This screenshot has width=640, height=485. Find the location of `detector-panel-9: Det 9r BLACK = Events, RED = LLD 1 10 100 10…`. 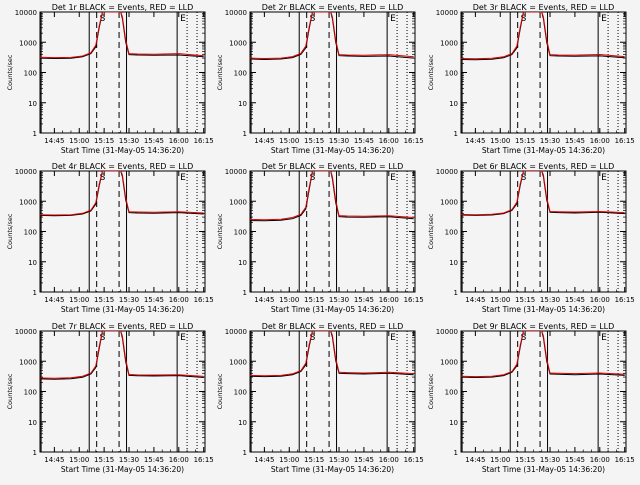

detector-panel-9: Det 9r BLACK = Events, RED = LLD 1 10 100 10… is located at coordinates (531, 398).